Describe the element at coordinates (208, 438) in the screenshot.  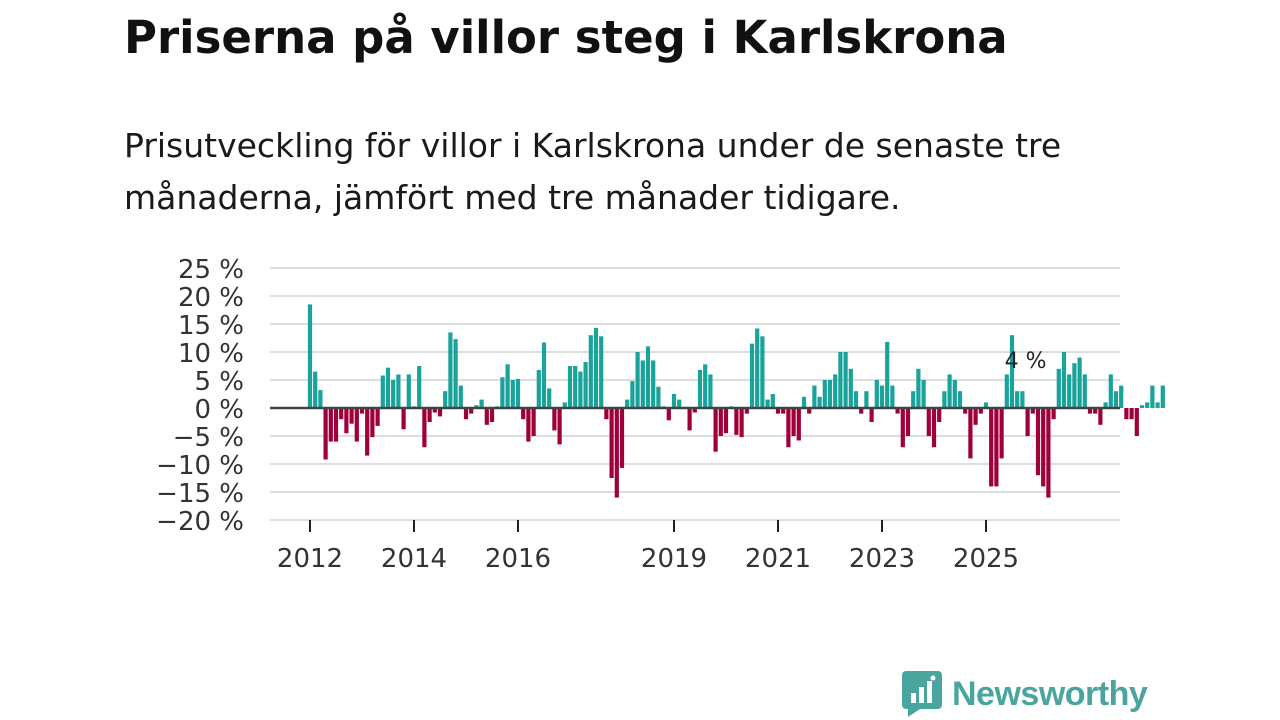
I see `y-tick-label: −5 %` at that location.